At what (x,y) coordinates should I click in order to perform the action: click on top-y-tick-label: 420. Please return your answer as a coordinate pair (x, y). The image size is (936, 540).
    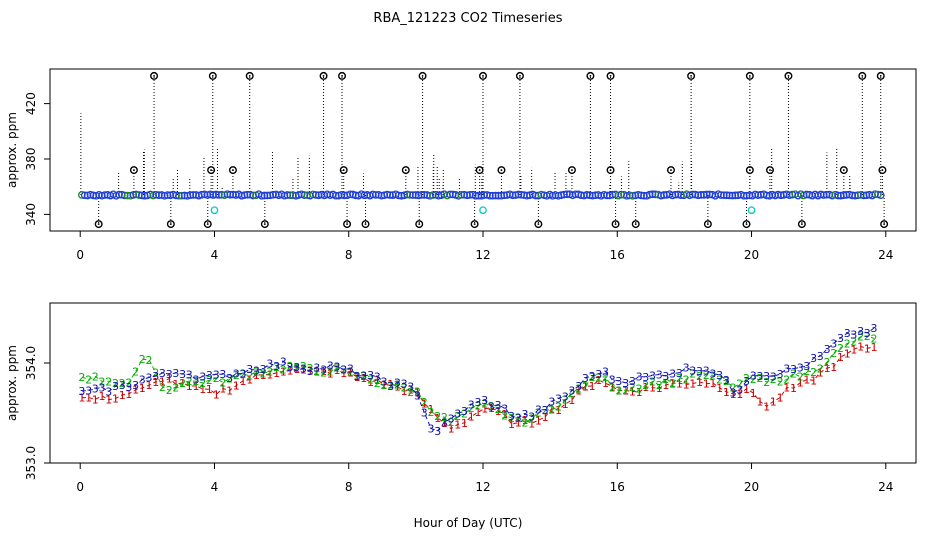
    Looking at the image, I should click on (31, 103).